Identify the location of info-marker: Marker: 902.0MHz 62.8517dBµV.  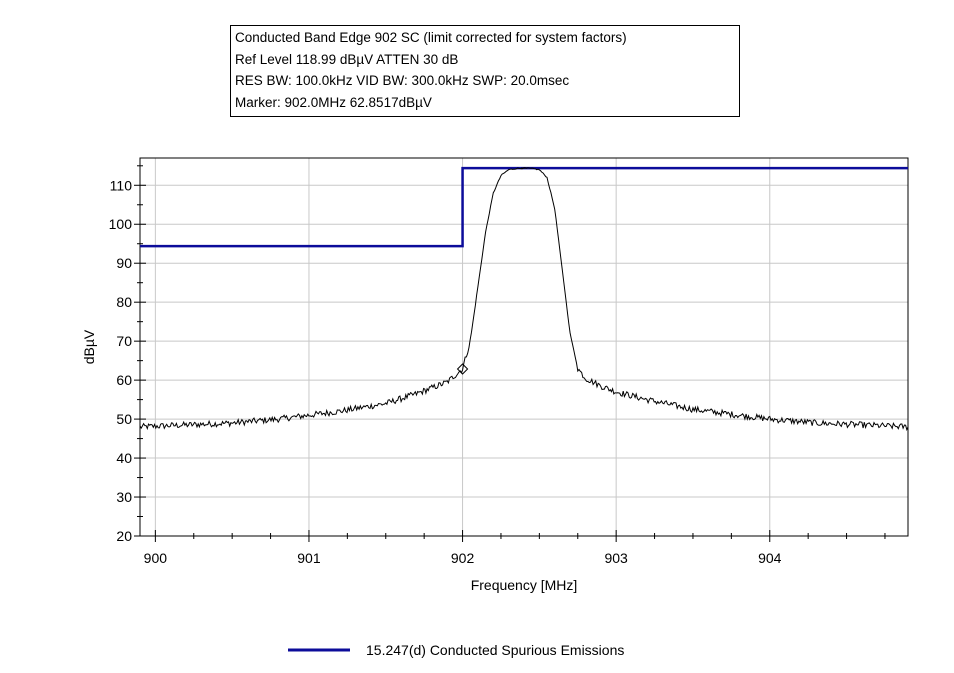
(333, 102).